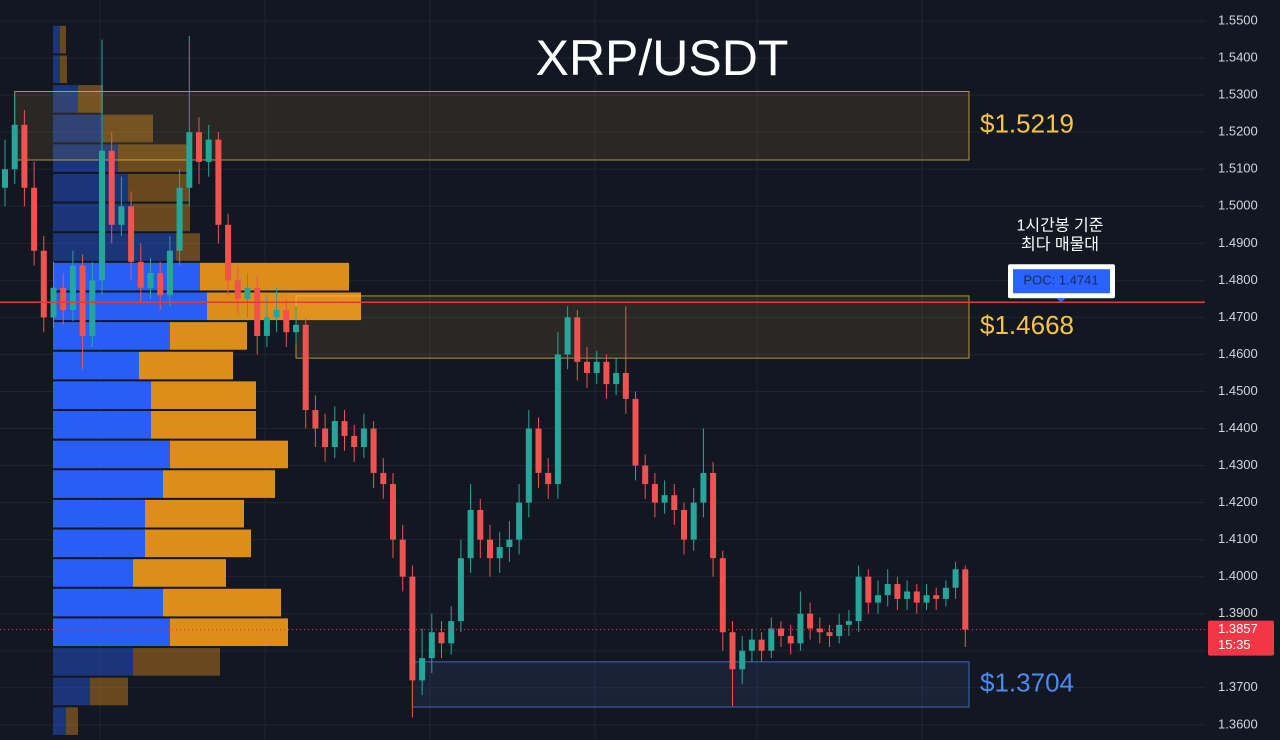  Describe the element at coordinates (1238, 538) in the screenshot. I see `y-tick-label: 1.4100` at that location.